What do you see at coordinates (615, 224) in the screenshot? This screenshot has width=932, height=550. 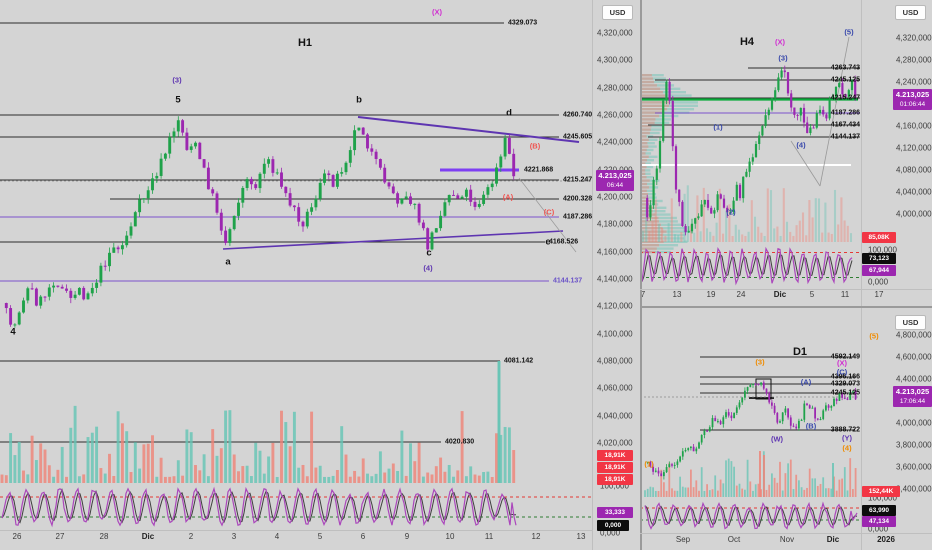 I see `h1-y-axis-tick: 4,180,000` at bounding box center [615, 224].